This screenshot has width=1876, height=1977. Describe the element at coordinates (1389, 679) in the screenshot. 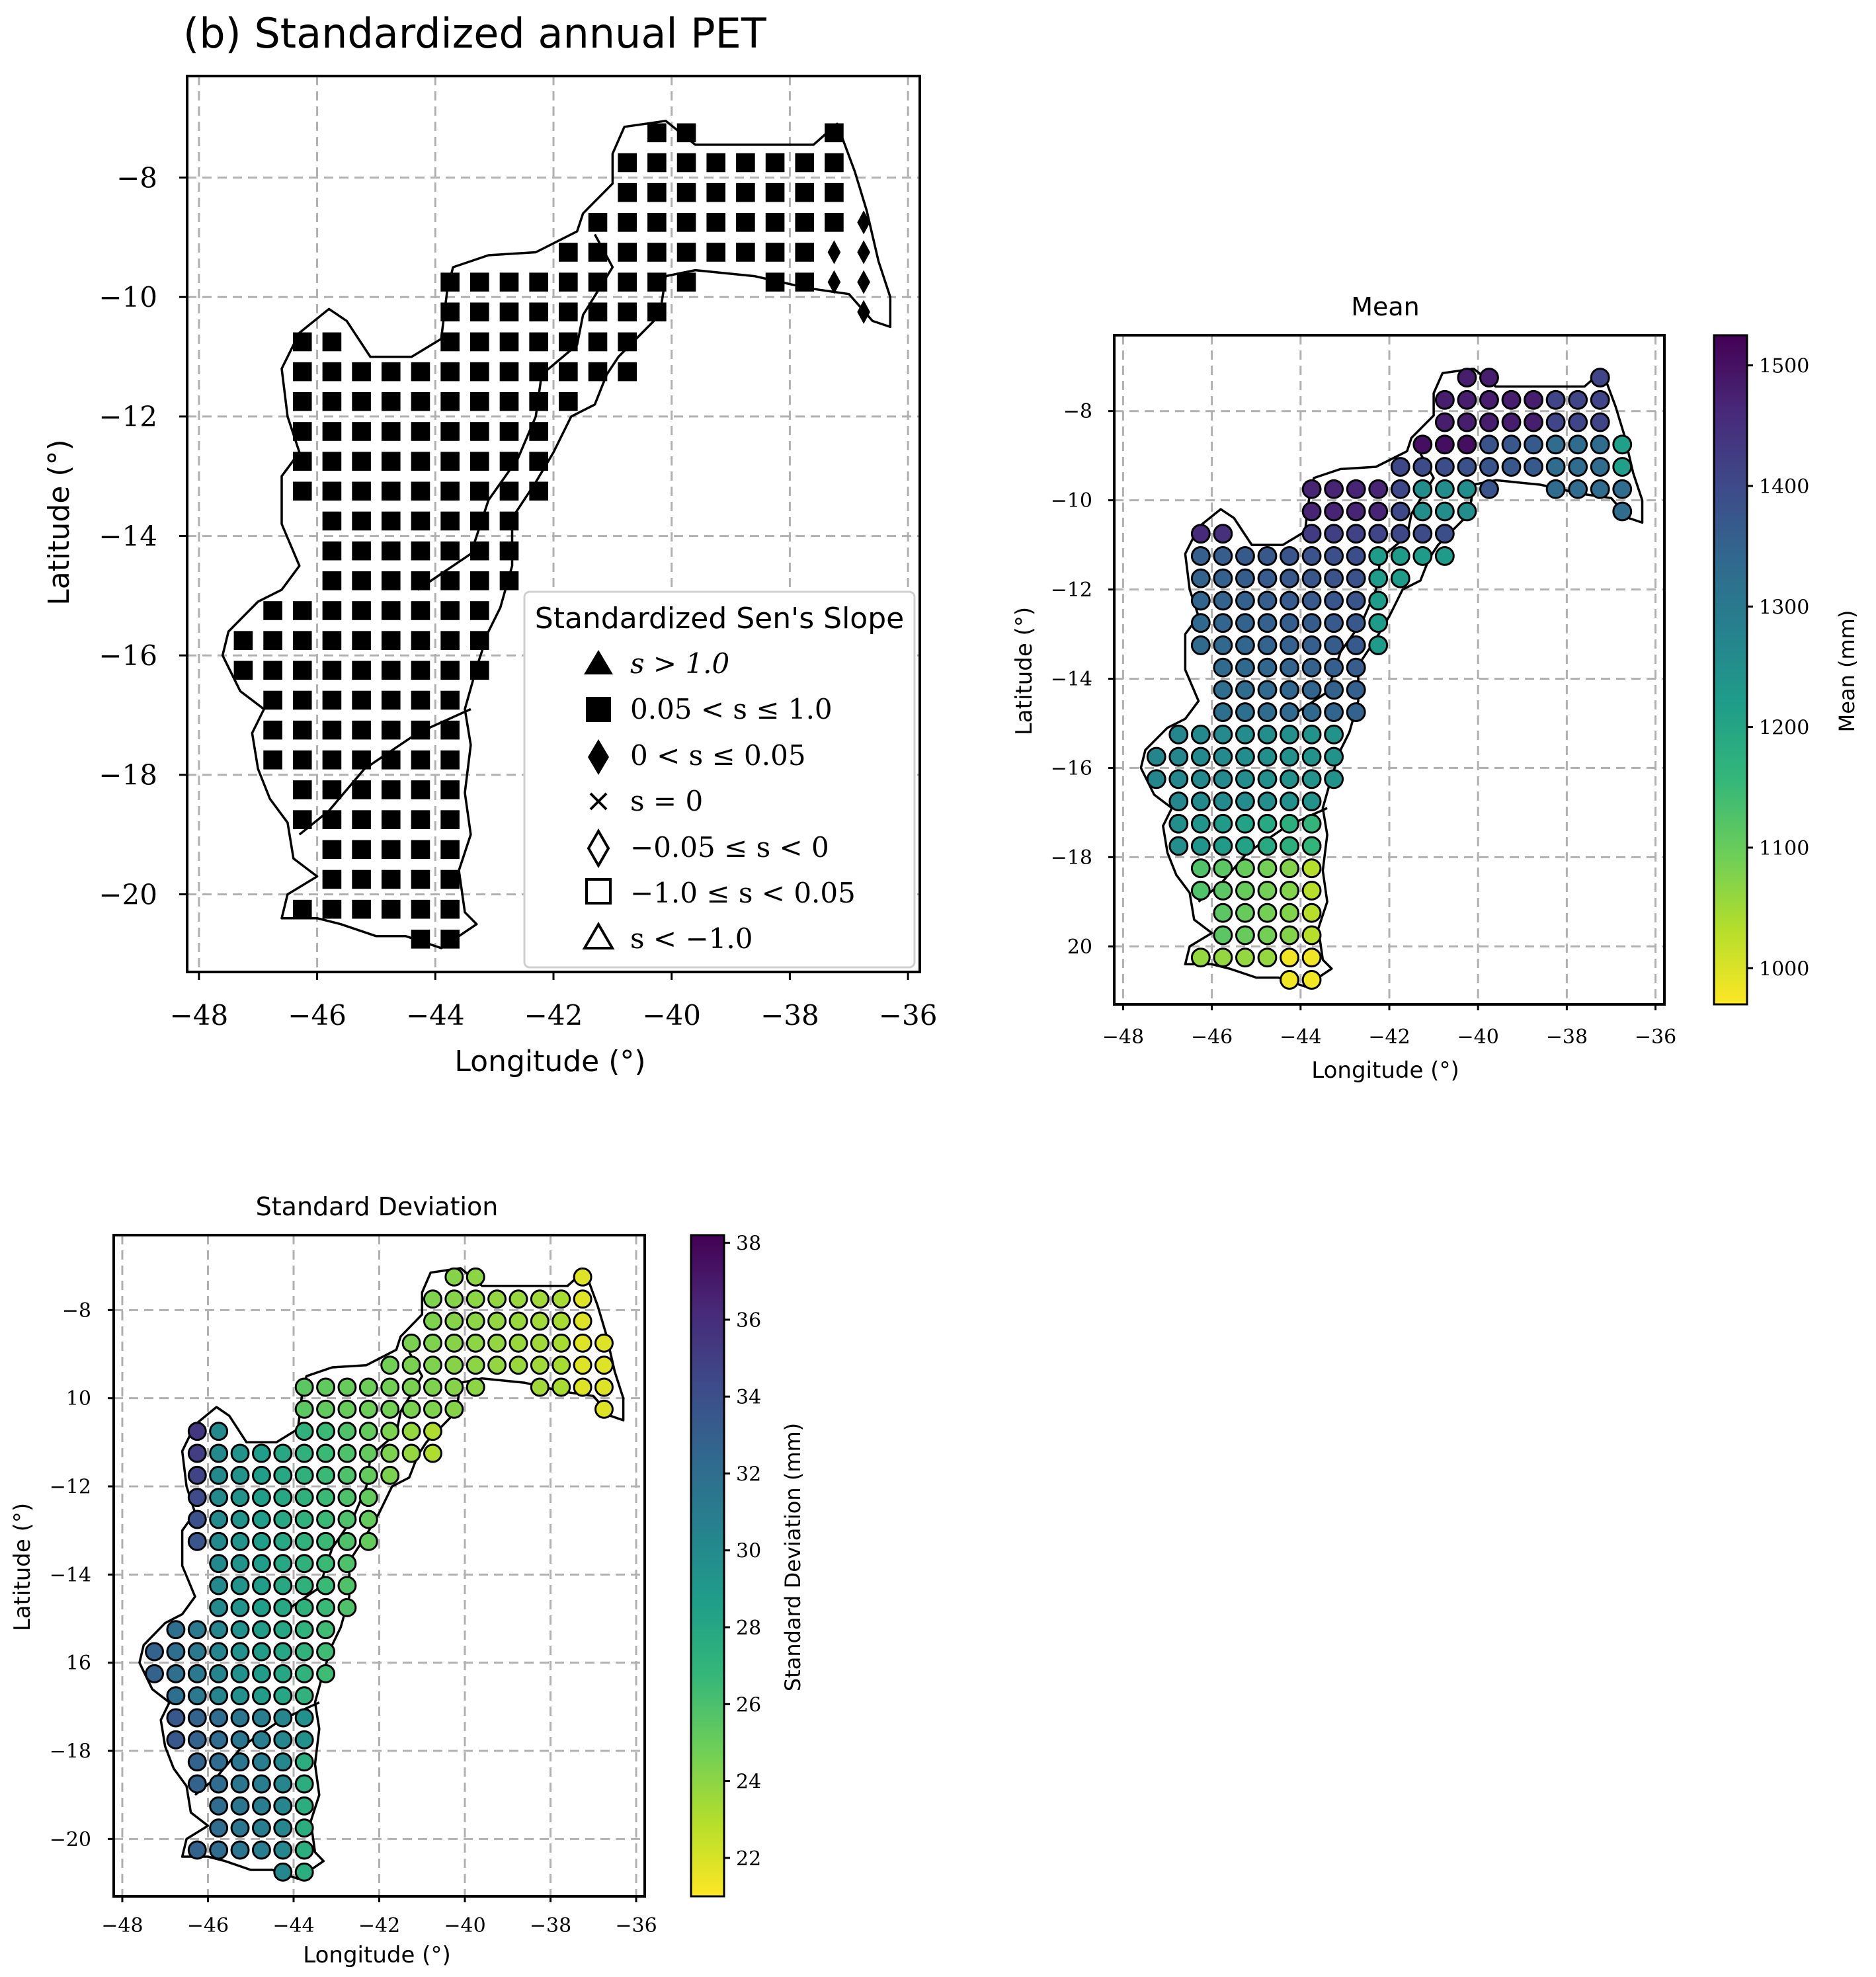

I see `panel-mean-markers` at that location.